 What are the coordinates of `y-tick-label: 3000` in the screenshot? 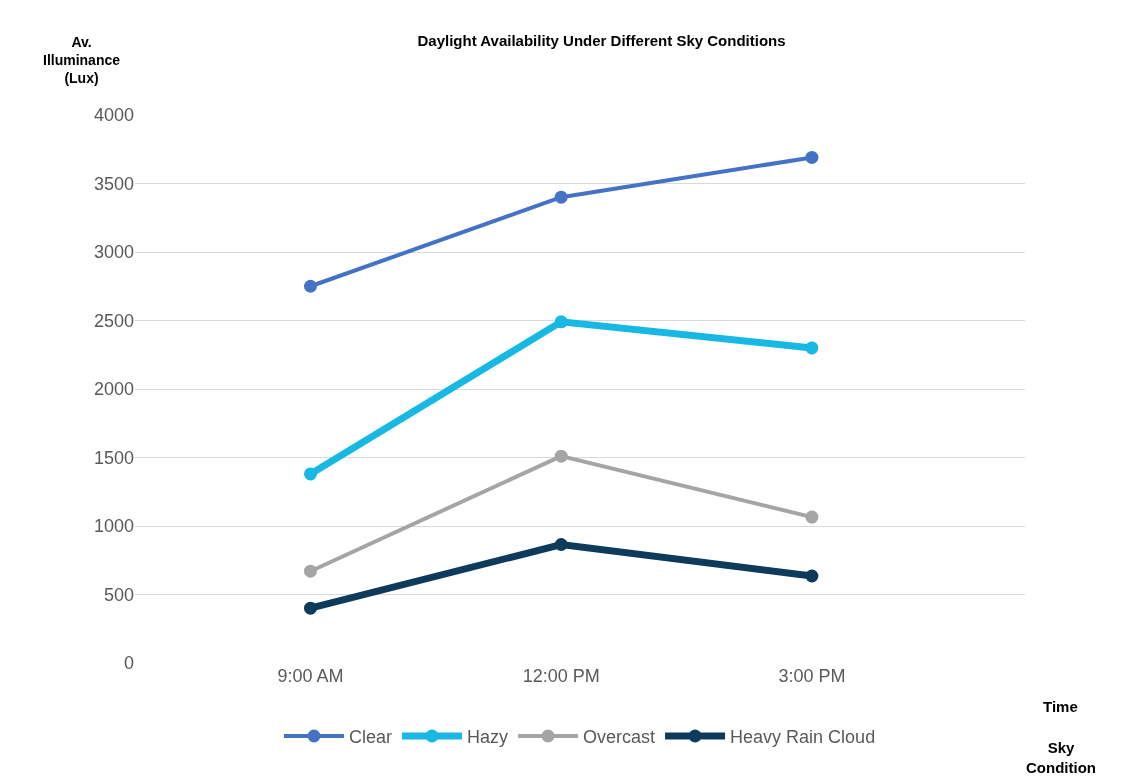 It's located at (113, 252).